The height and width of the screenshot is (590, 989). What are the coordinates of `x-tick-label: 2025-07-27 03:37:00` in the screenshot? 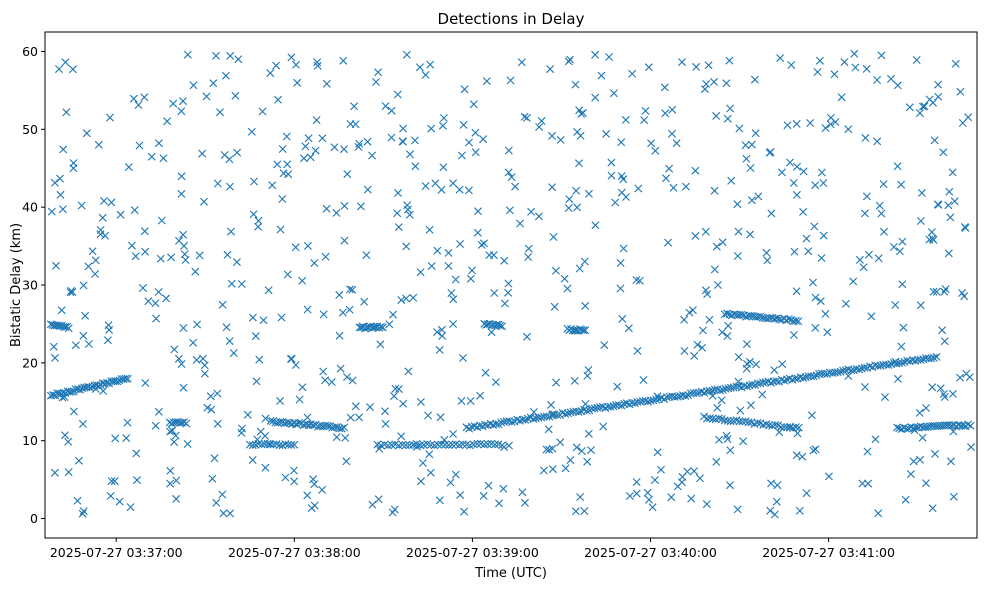 It's located at (116, 552).